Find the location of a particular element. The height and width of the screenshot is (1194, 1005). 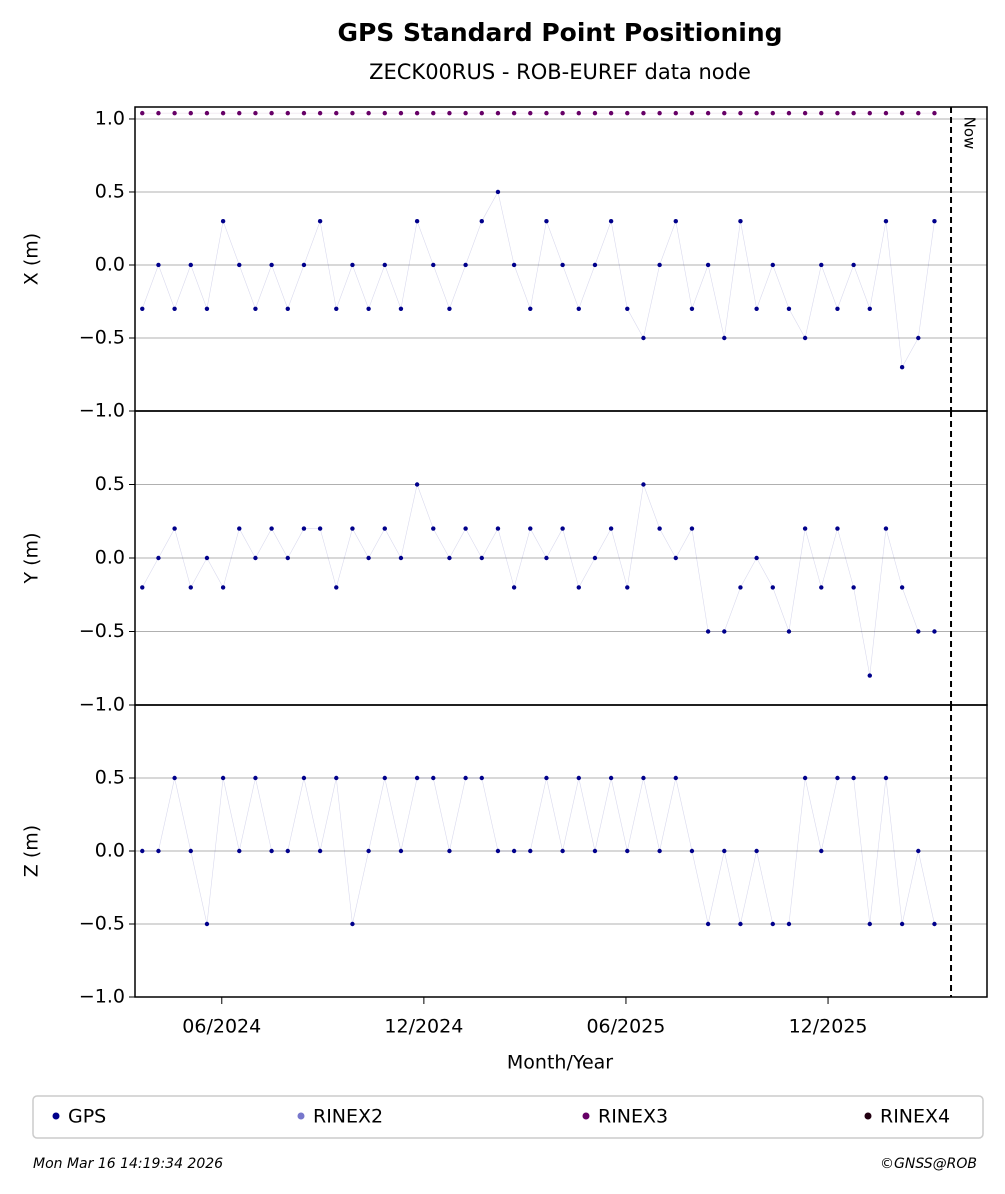

y-tick-label: 0.0 is located at coordinates (110, 264).